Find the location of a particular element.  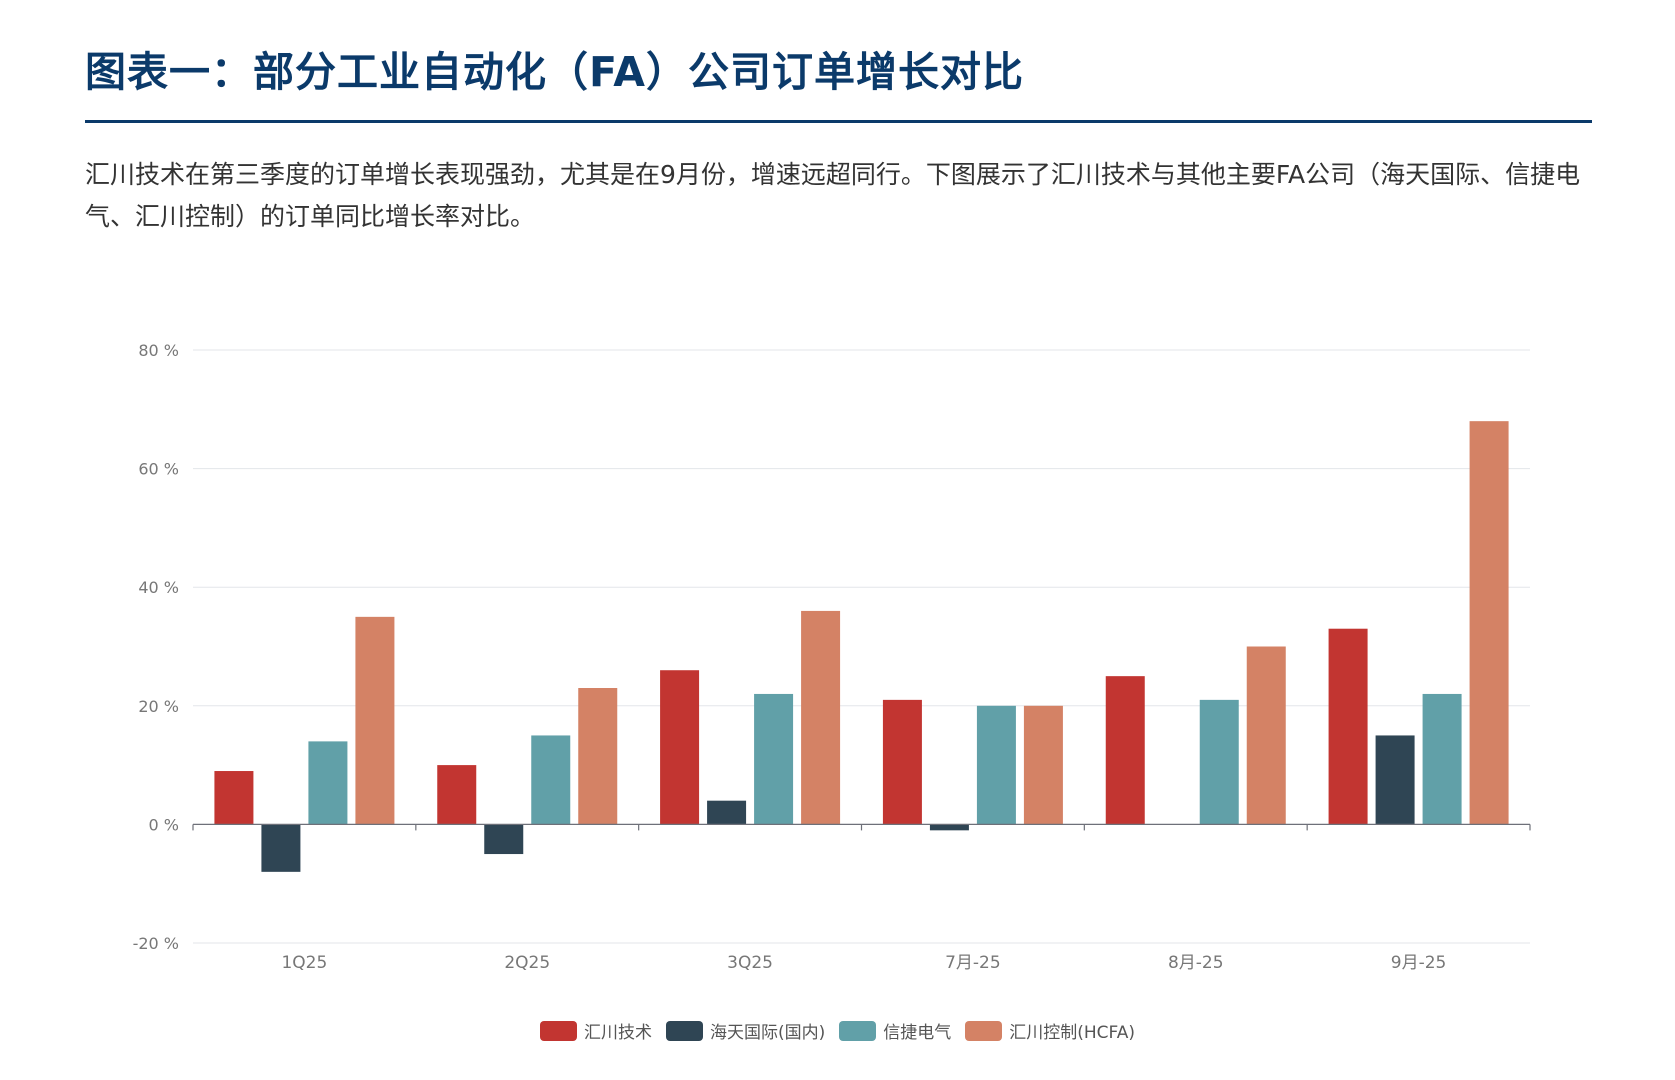

y-tick-label: 60 % is located at coordinates (158, 469).